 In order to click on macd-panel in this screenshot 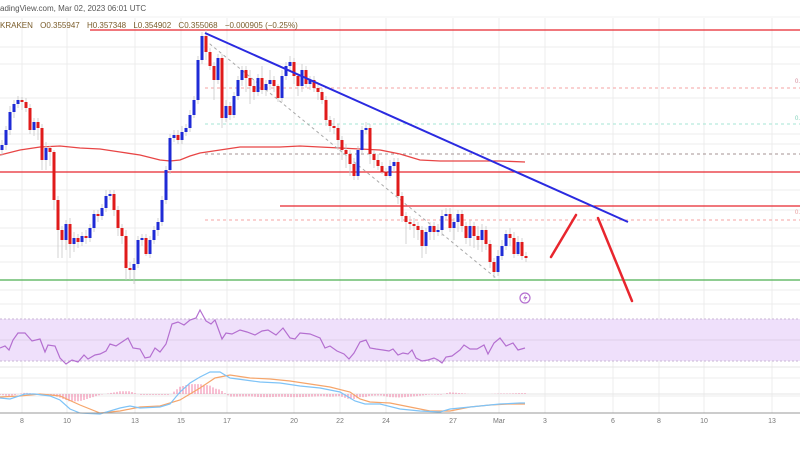, I will do `click(400, 393)`.